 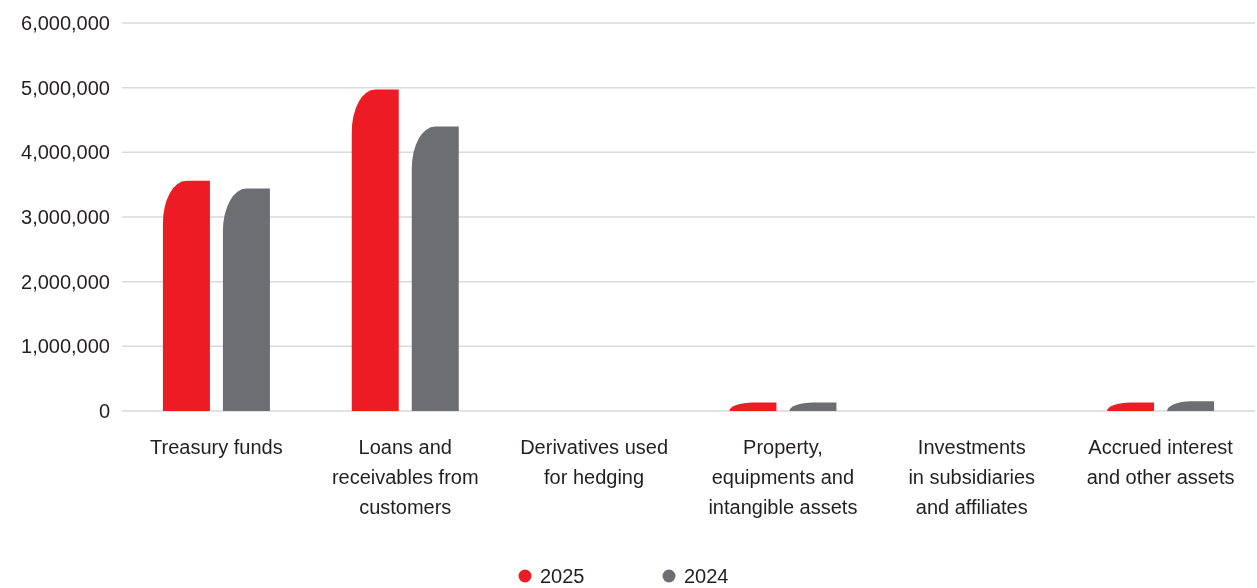 I want to click on x-tick-label: Investments in subsidiaries and affiliates, so click(x=972, y=477).